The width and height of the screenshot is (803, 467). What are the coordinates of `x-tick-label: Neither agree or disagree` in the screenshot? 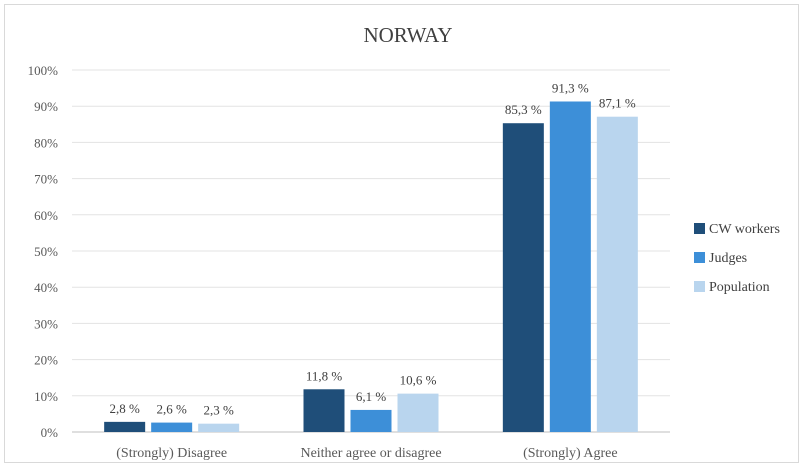 It's located at (370, 453).